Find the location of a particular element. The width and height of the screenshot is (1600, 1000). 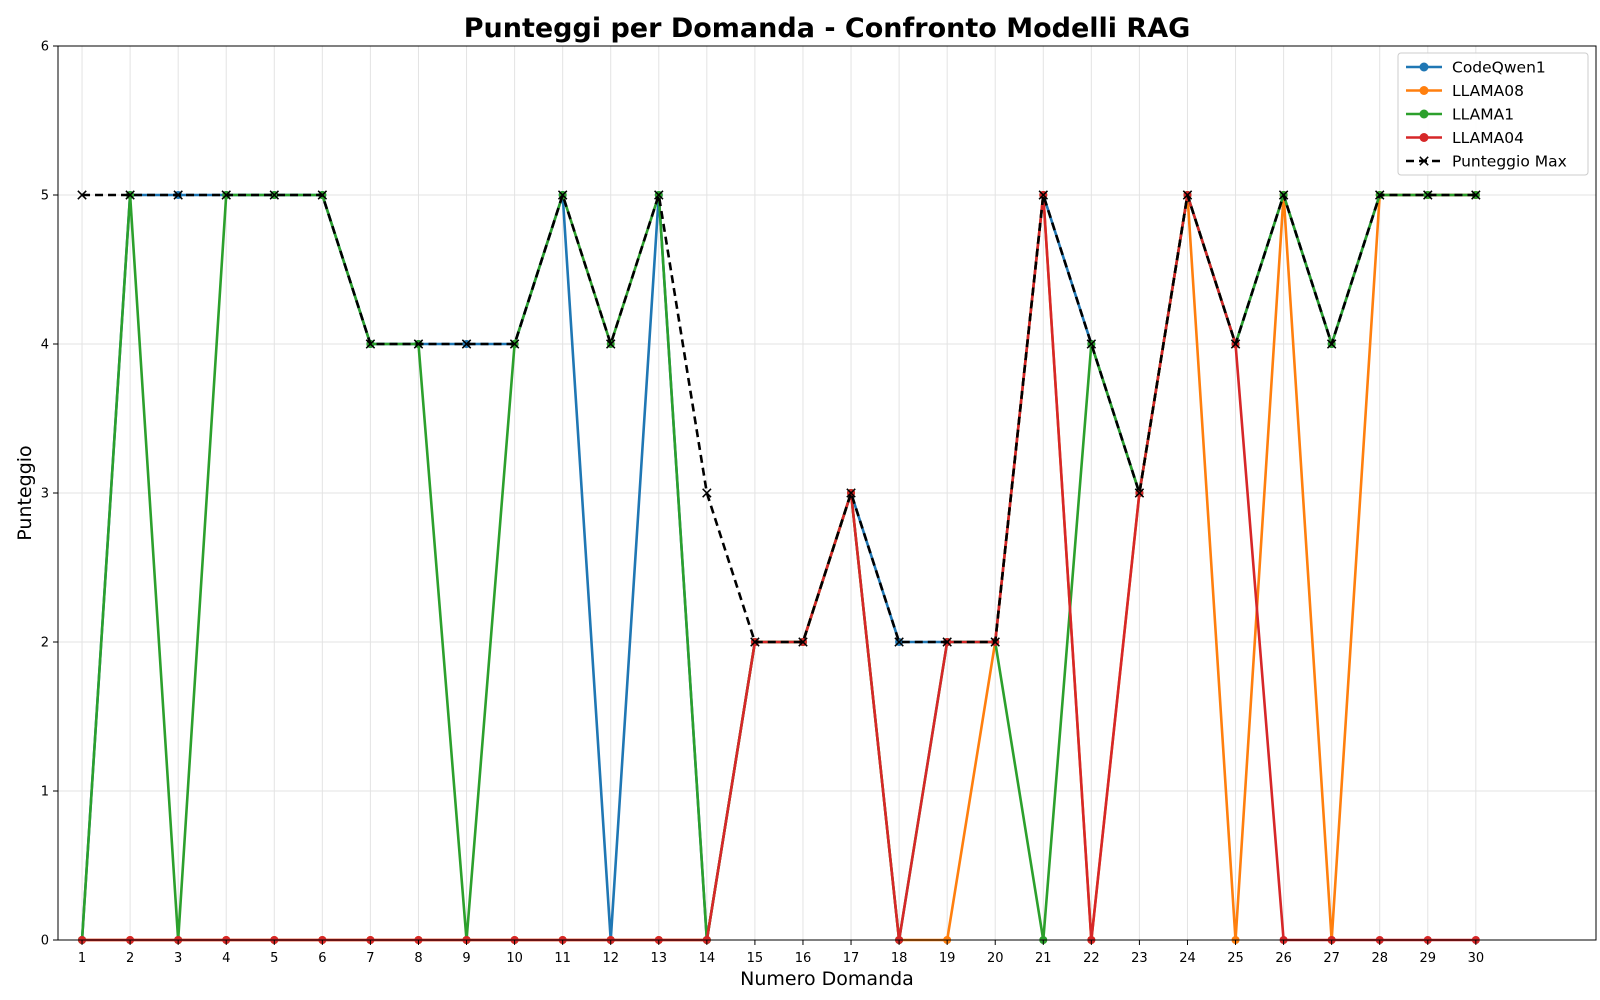

x-tick-label: 24 is located at coordinates (1187, 958).